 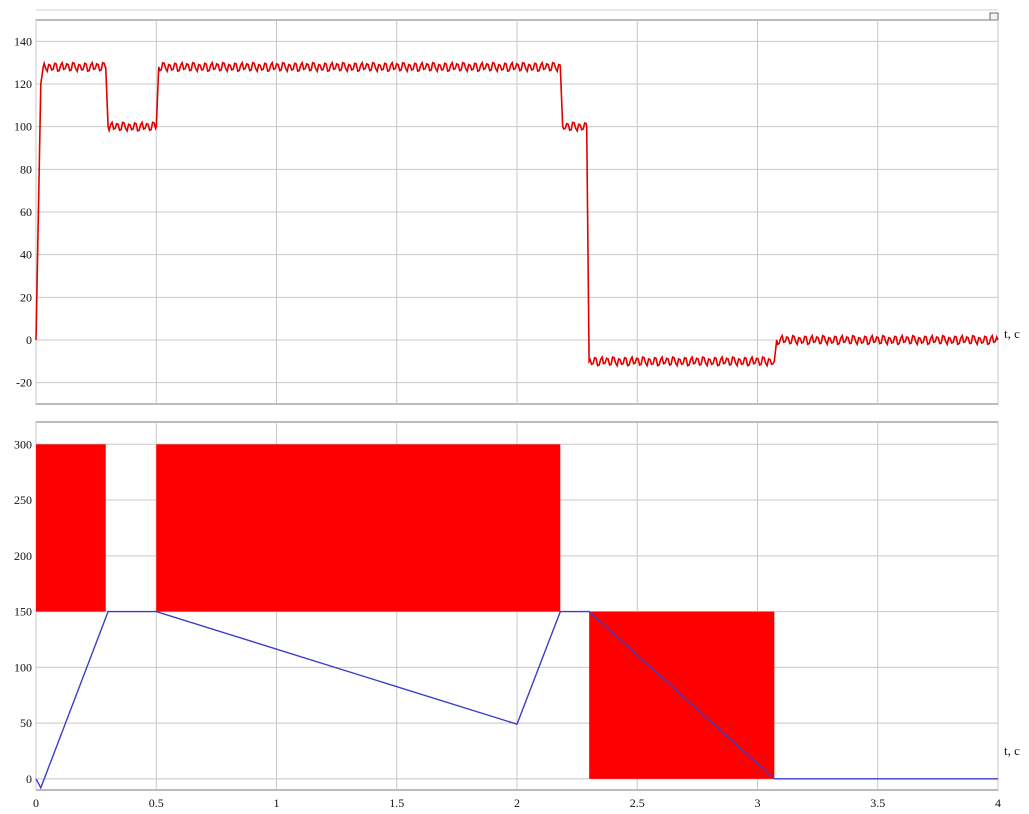 I want to click on top-y-tick-label: 40, so click(x=26, y=255).